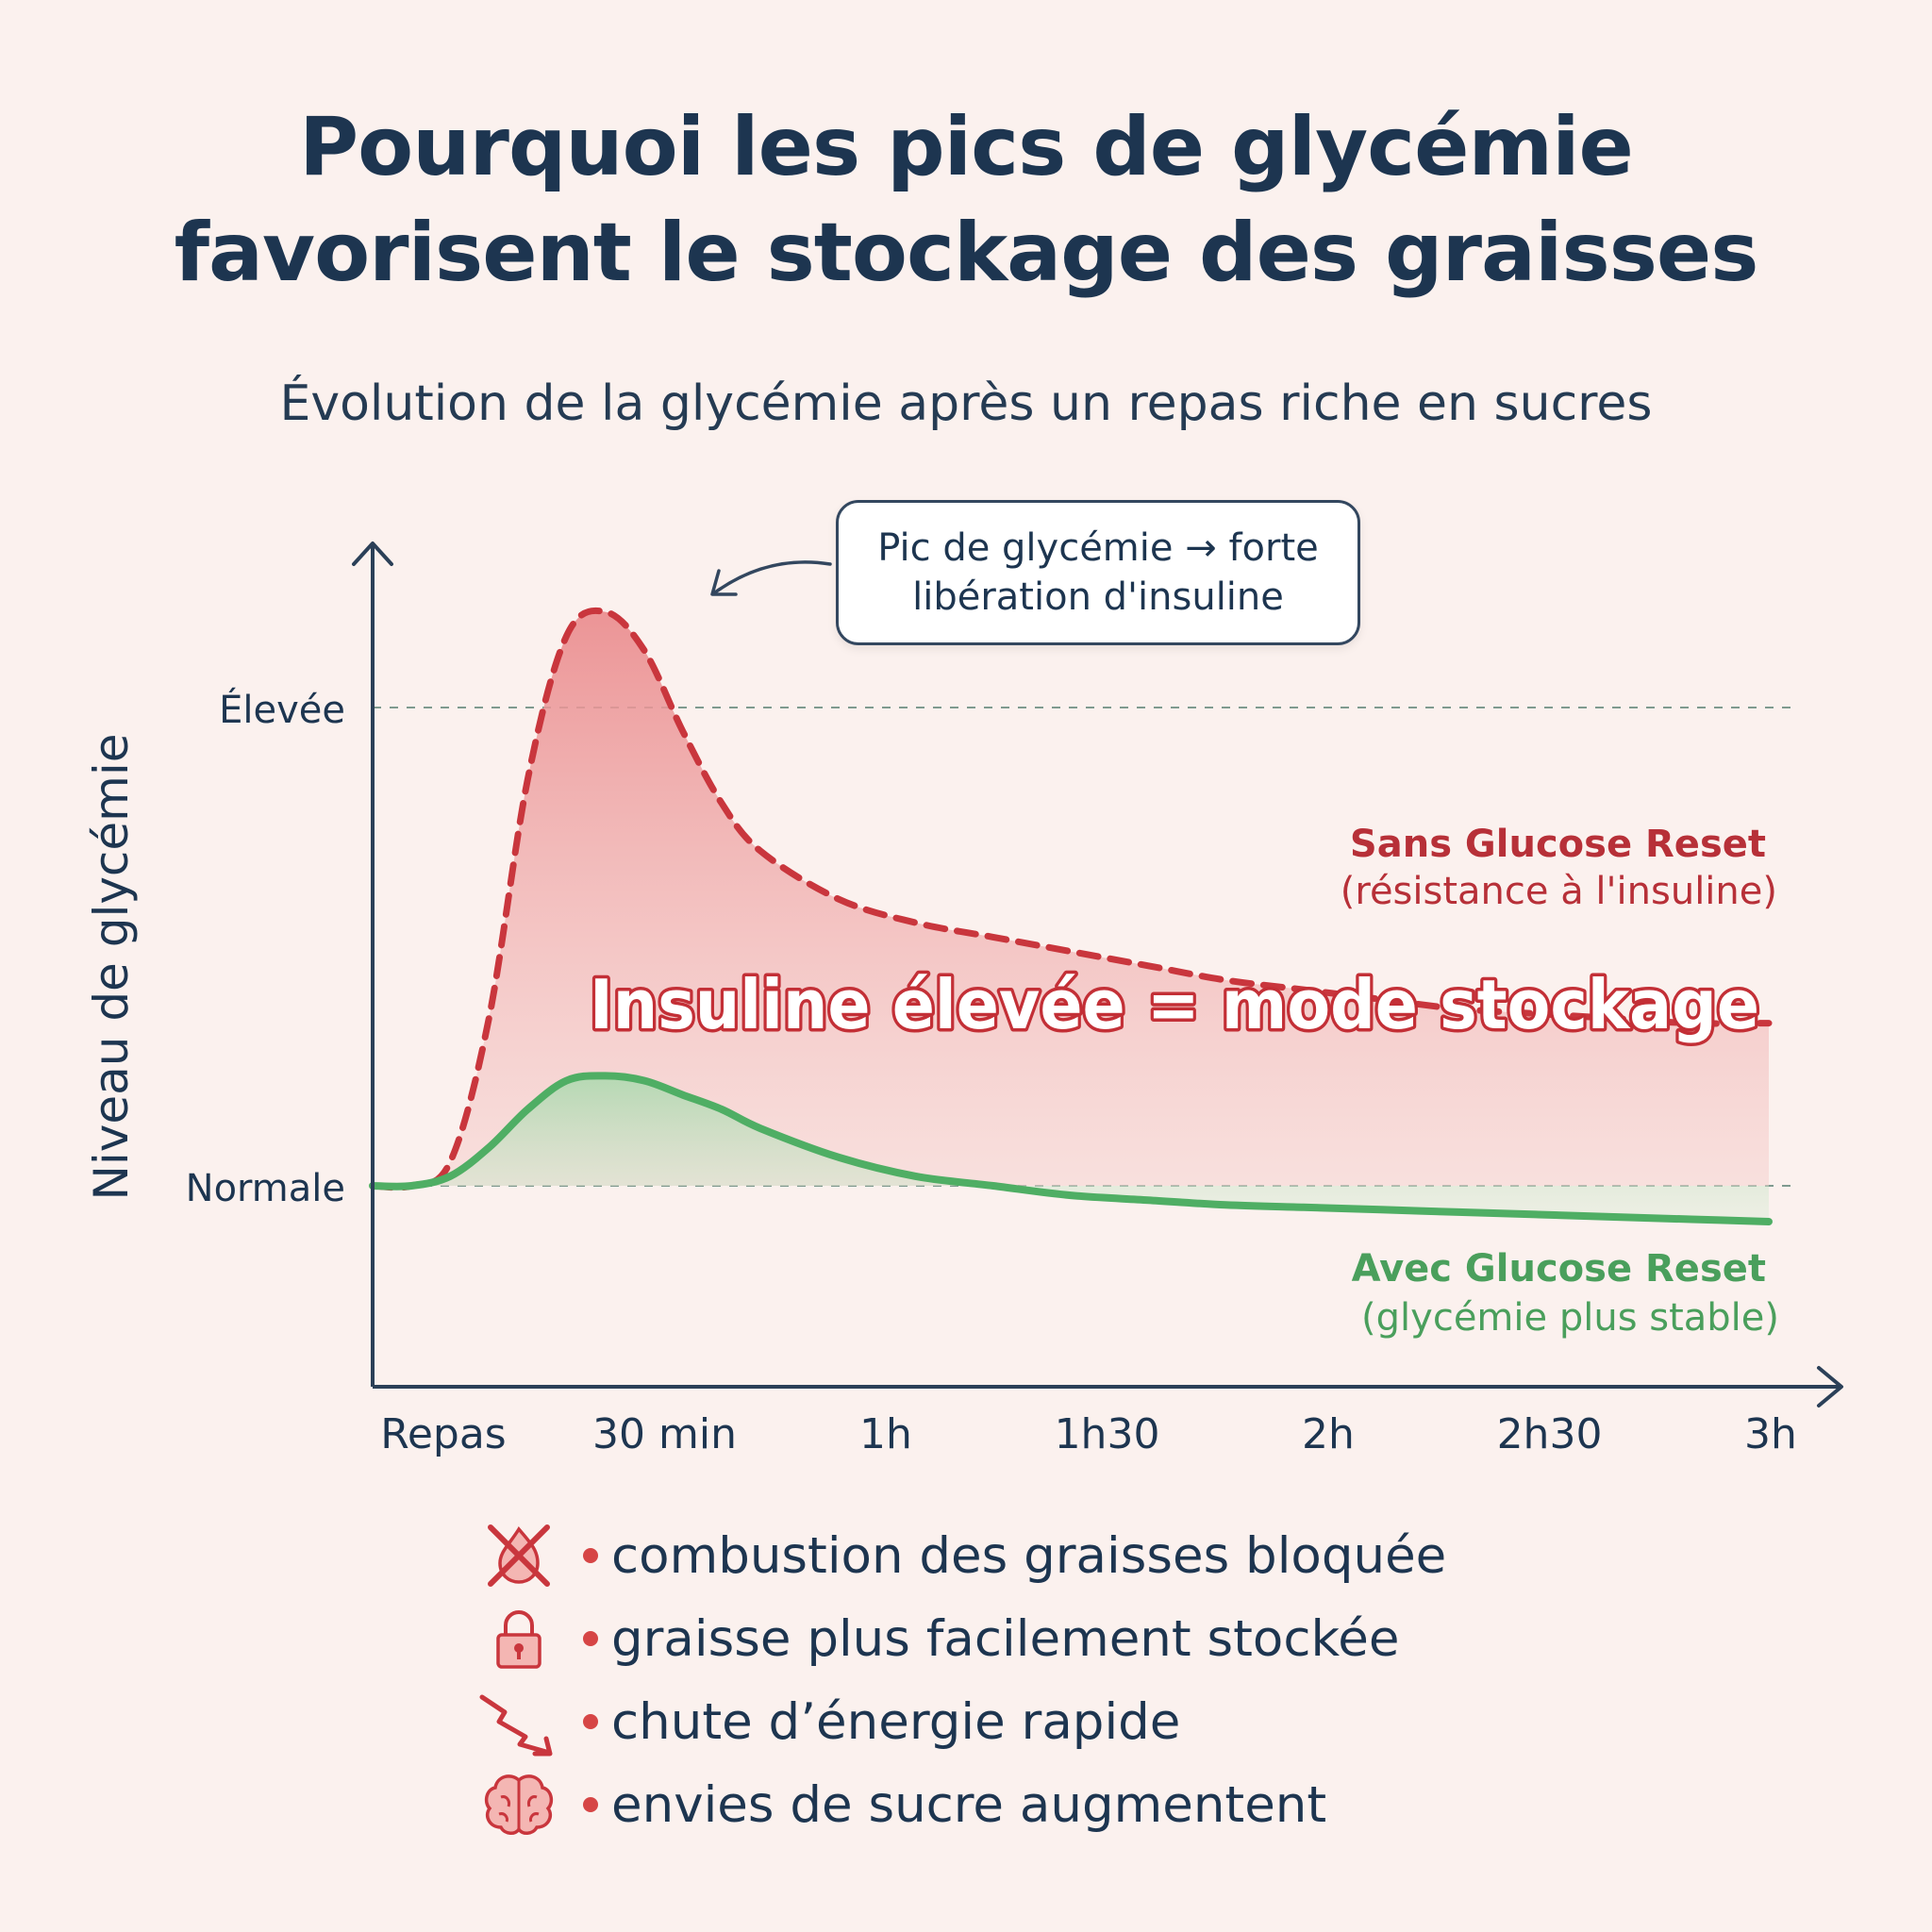 This screenshot has width=1932, height=1932. I want to click on callout-arrow-head-icon, so click(724, 583).